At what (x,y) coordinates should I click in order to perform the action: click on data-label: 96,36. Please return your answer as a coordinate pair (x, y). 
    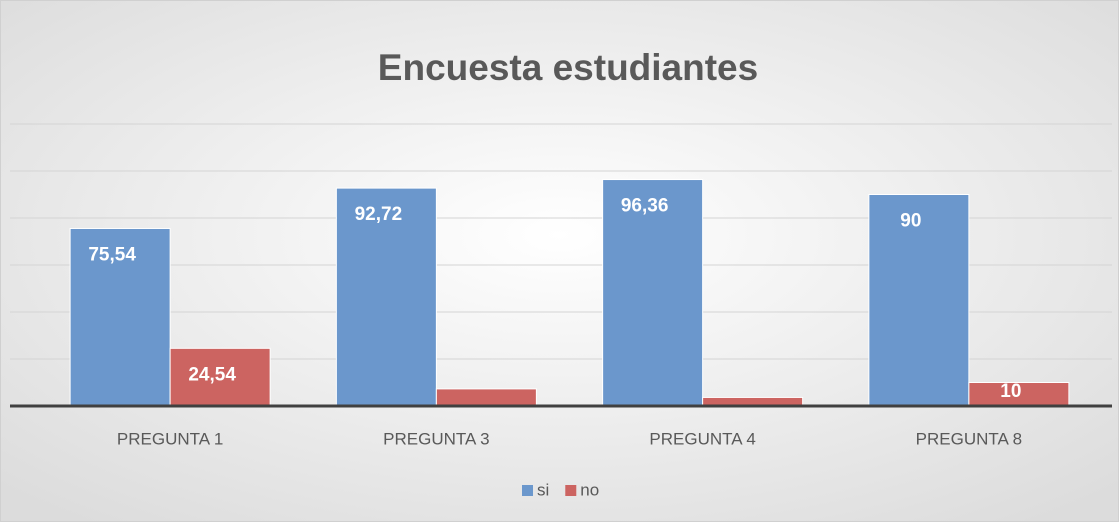
    Looking at the image, I should click on (645, 206).